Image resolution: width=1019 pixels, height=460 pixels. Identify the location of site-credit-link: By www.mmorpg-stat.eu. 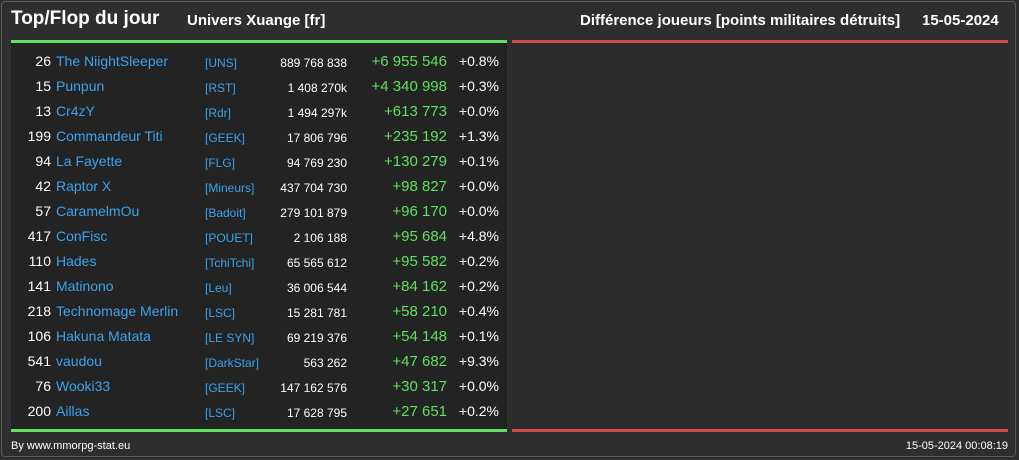
(71, 446).